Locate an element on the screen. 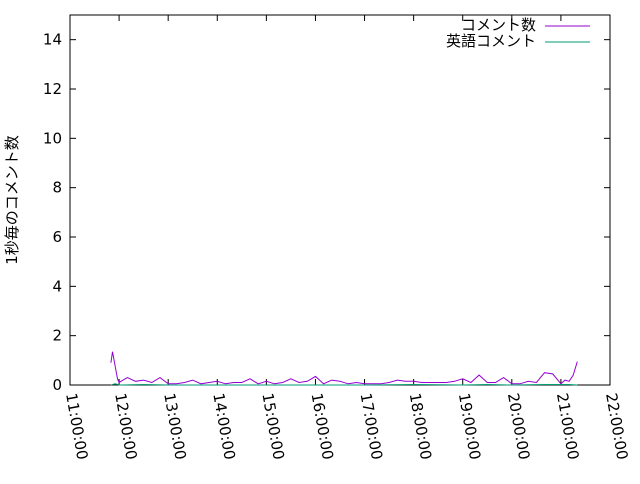 Image resolution: width=640 pixels, height=484 pixels. legend-label-1: 英語コメント is located at coordinates (491, 41).